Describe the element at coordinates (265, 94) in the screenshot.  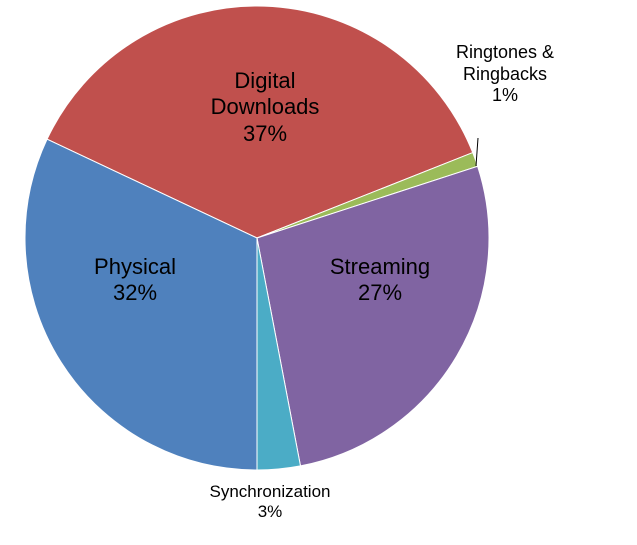
I see `slice-name: Digital Downloads` at that location.